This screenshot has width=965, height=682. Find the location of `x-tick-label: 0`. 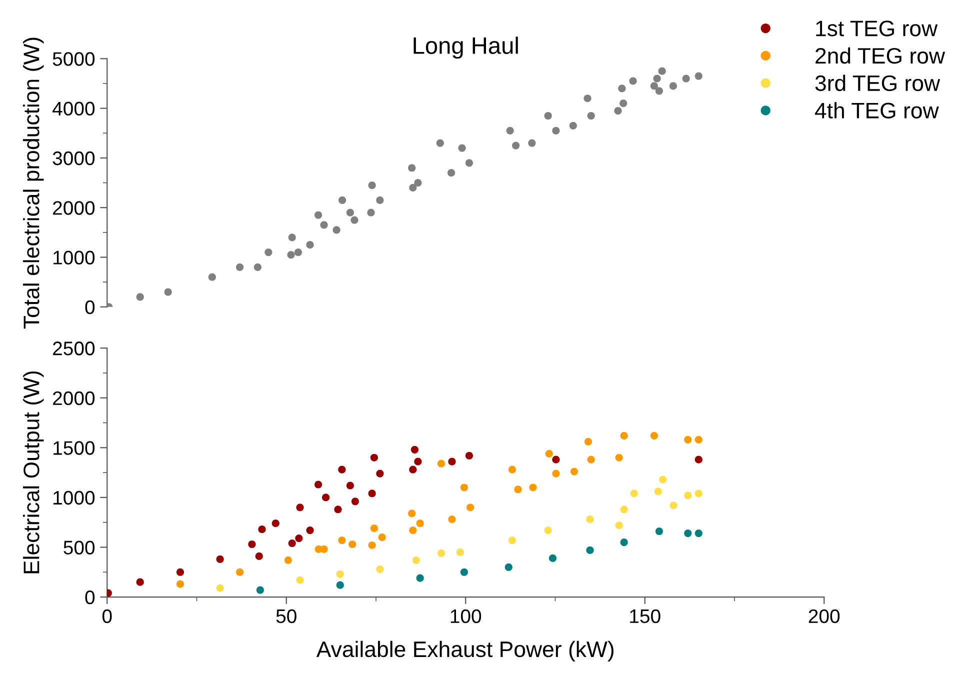

x-tick-label: 0 is located at coordinates (107, 616).